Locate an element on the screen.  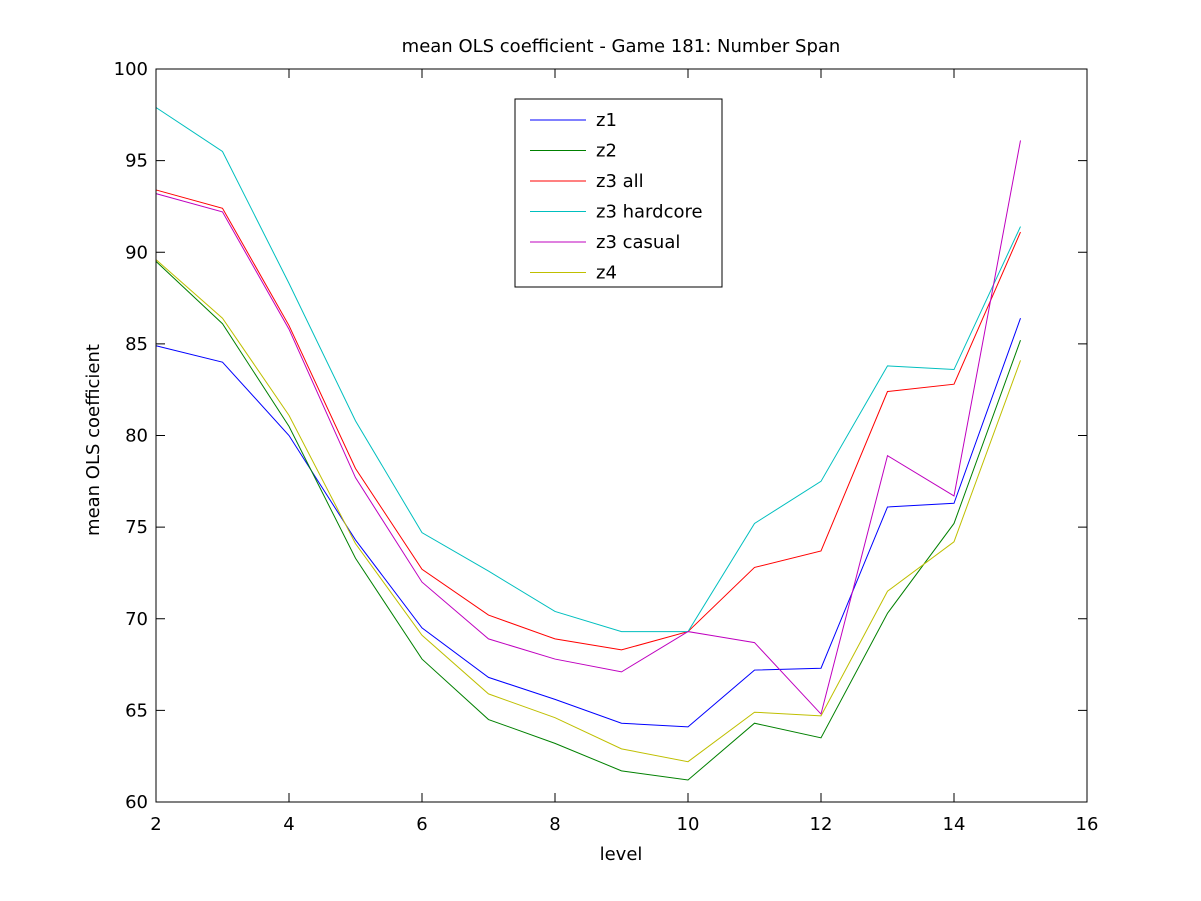
legend-box is located at coordinates (618, 193).